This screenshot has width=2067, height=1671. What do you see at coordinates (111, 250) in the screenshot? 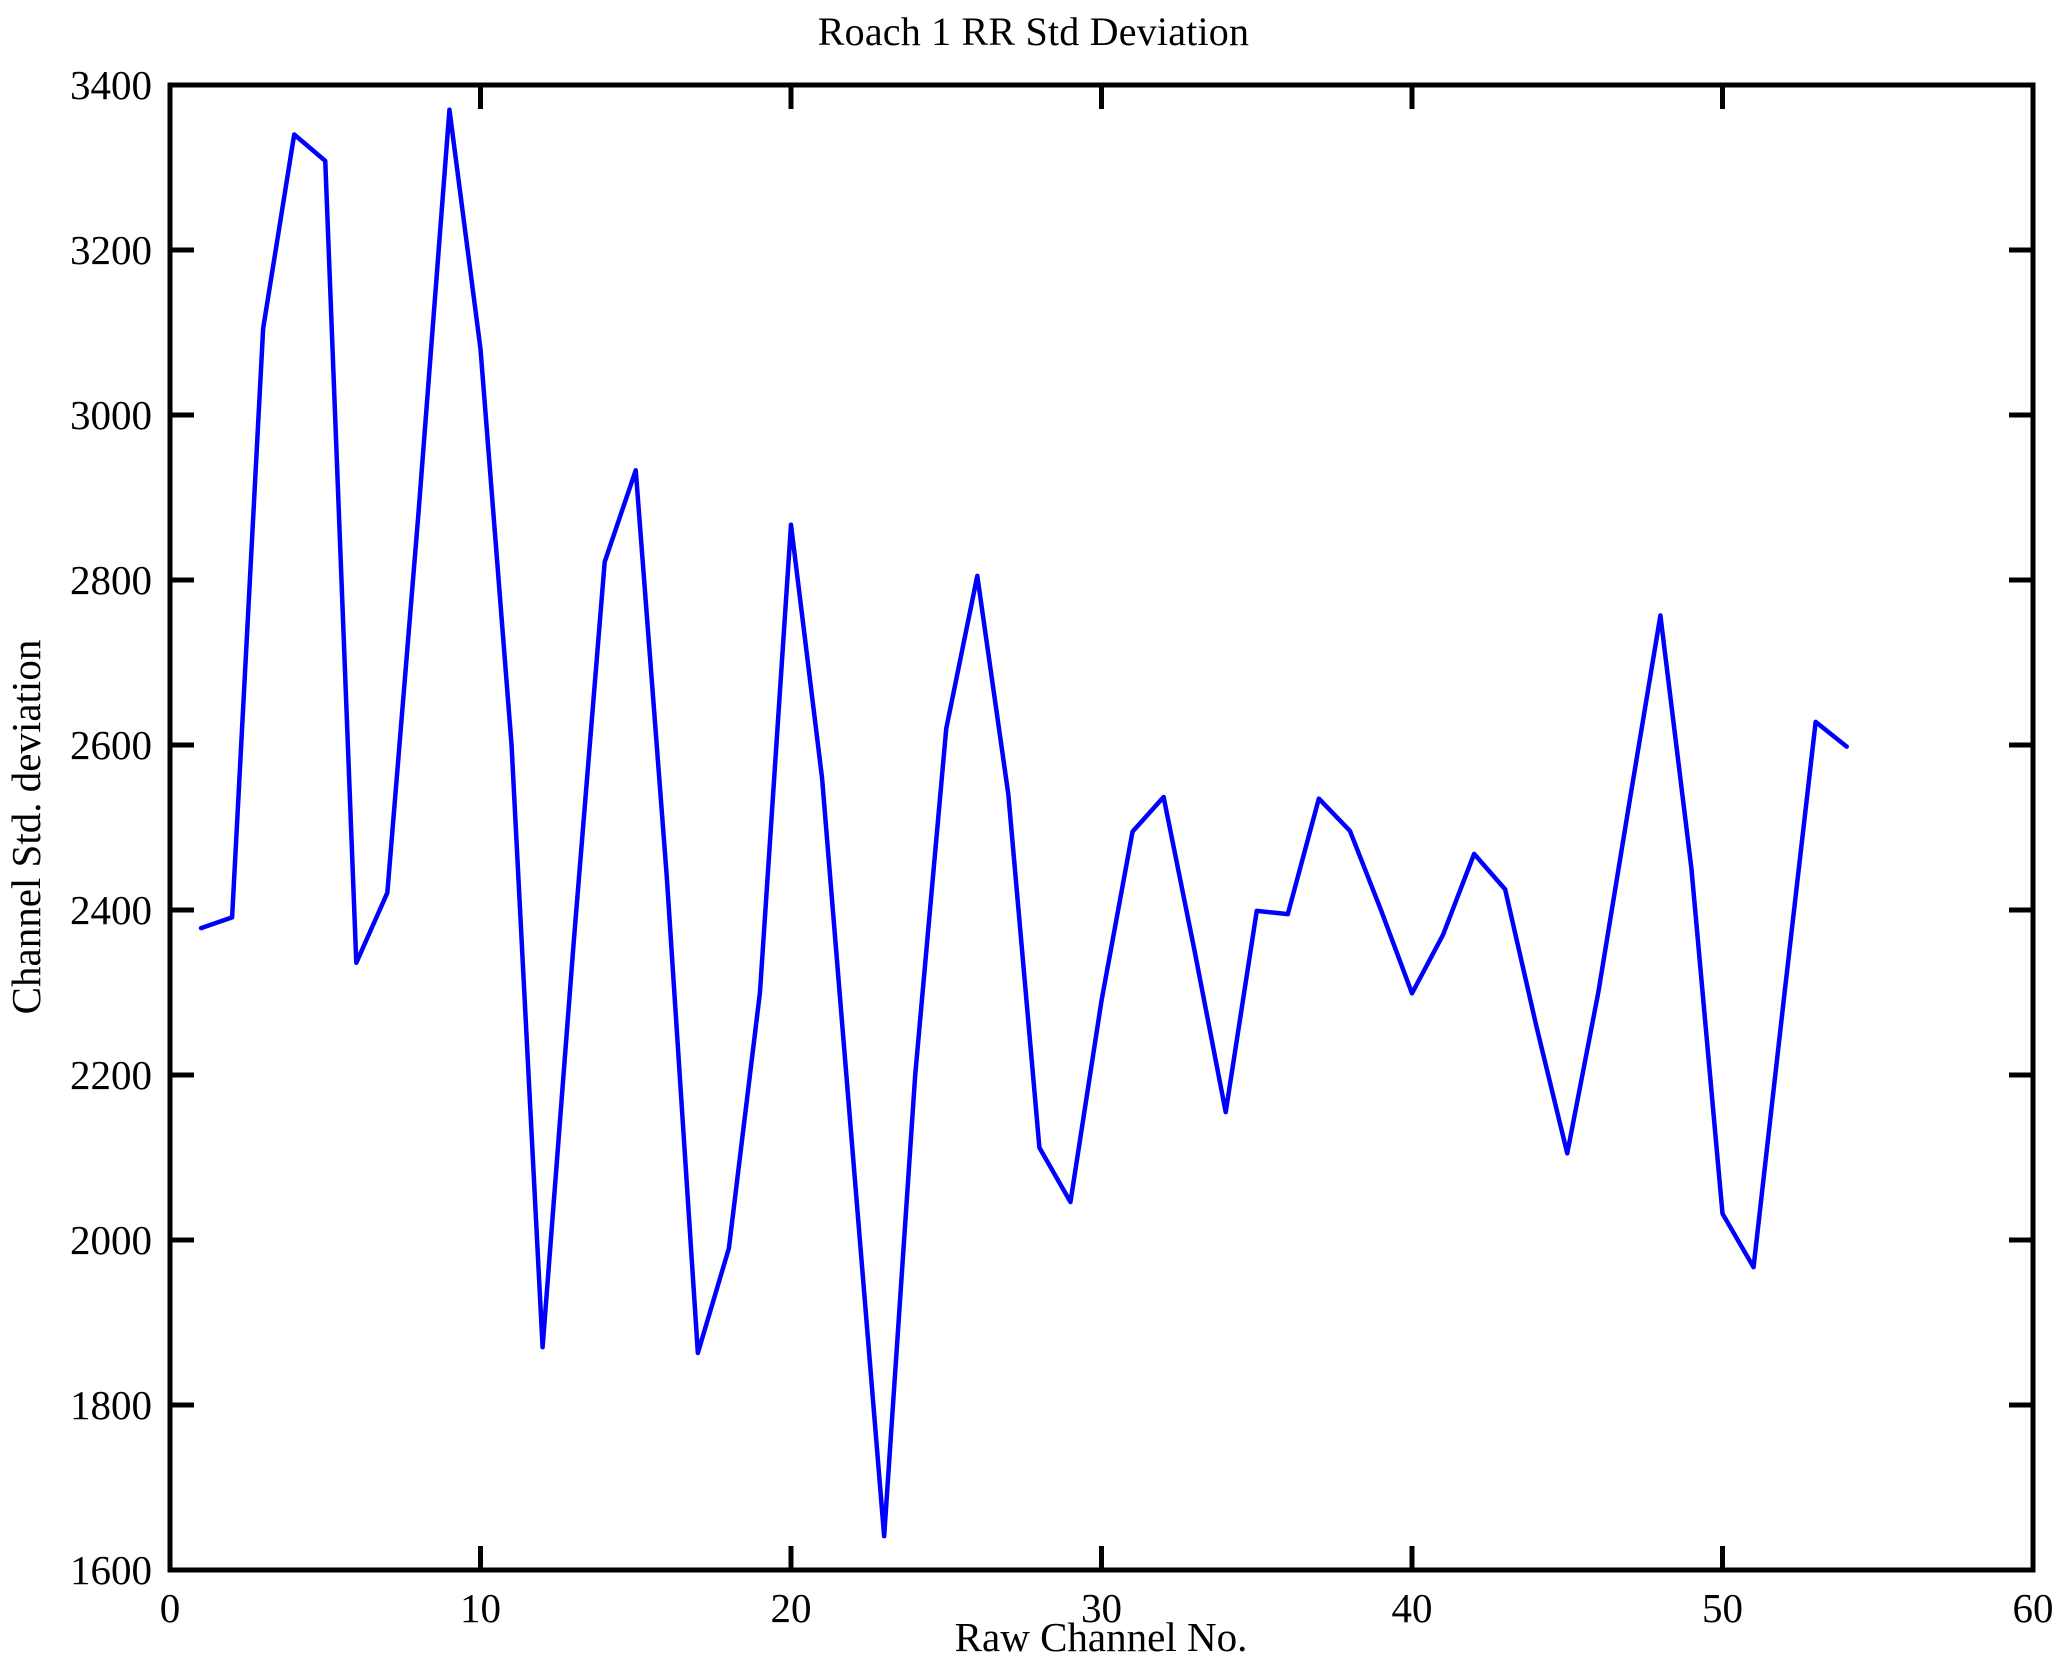
I see `y-tick-label-3200: 3200` at bounding box center [111, 250].